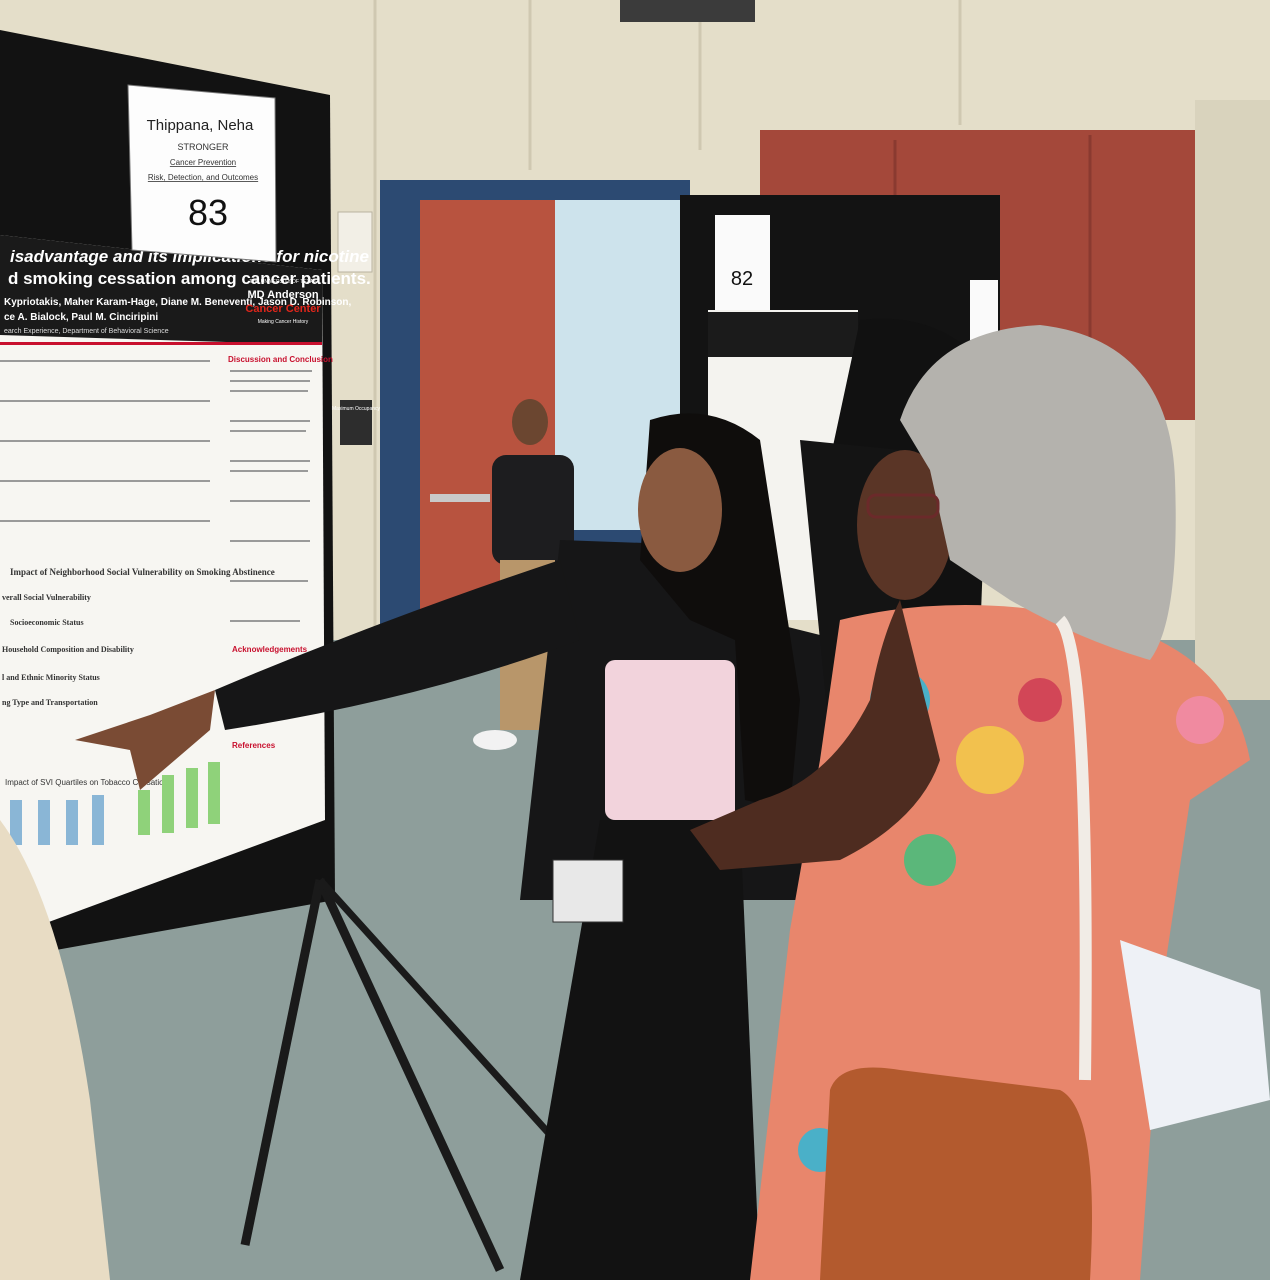  What do you see at coordinates (670, 740) in the screenshot?
I see `presenter-top` at bounding box center [670, 740].